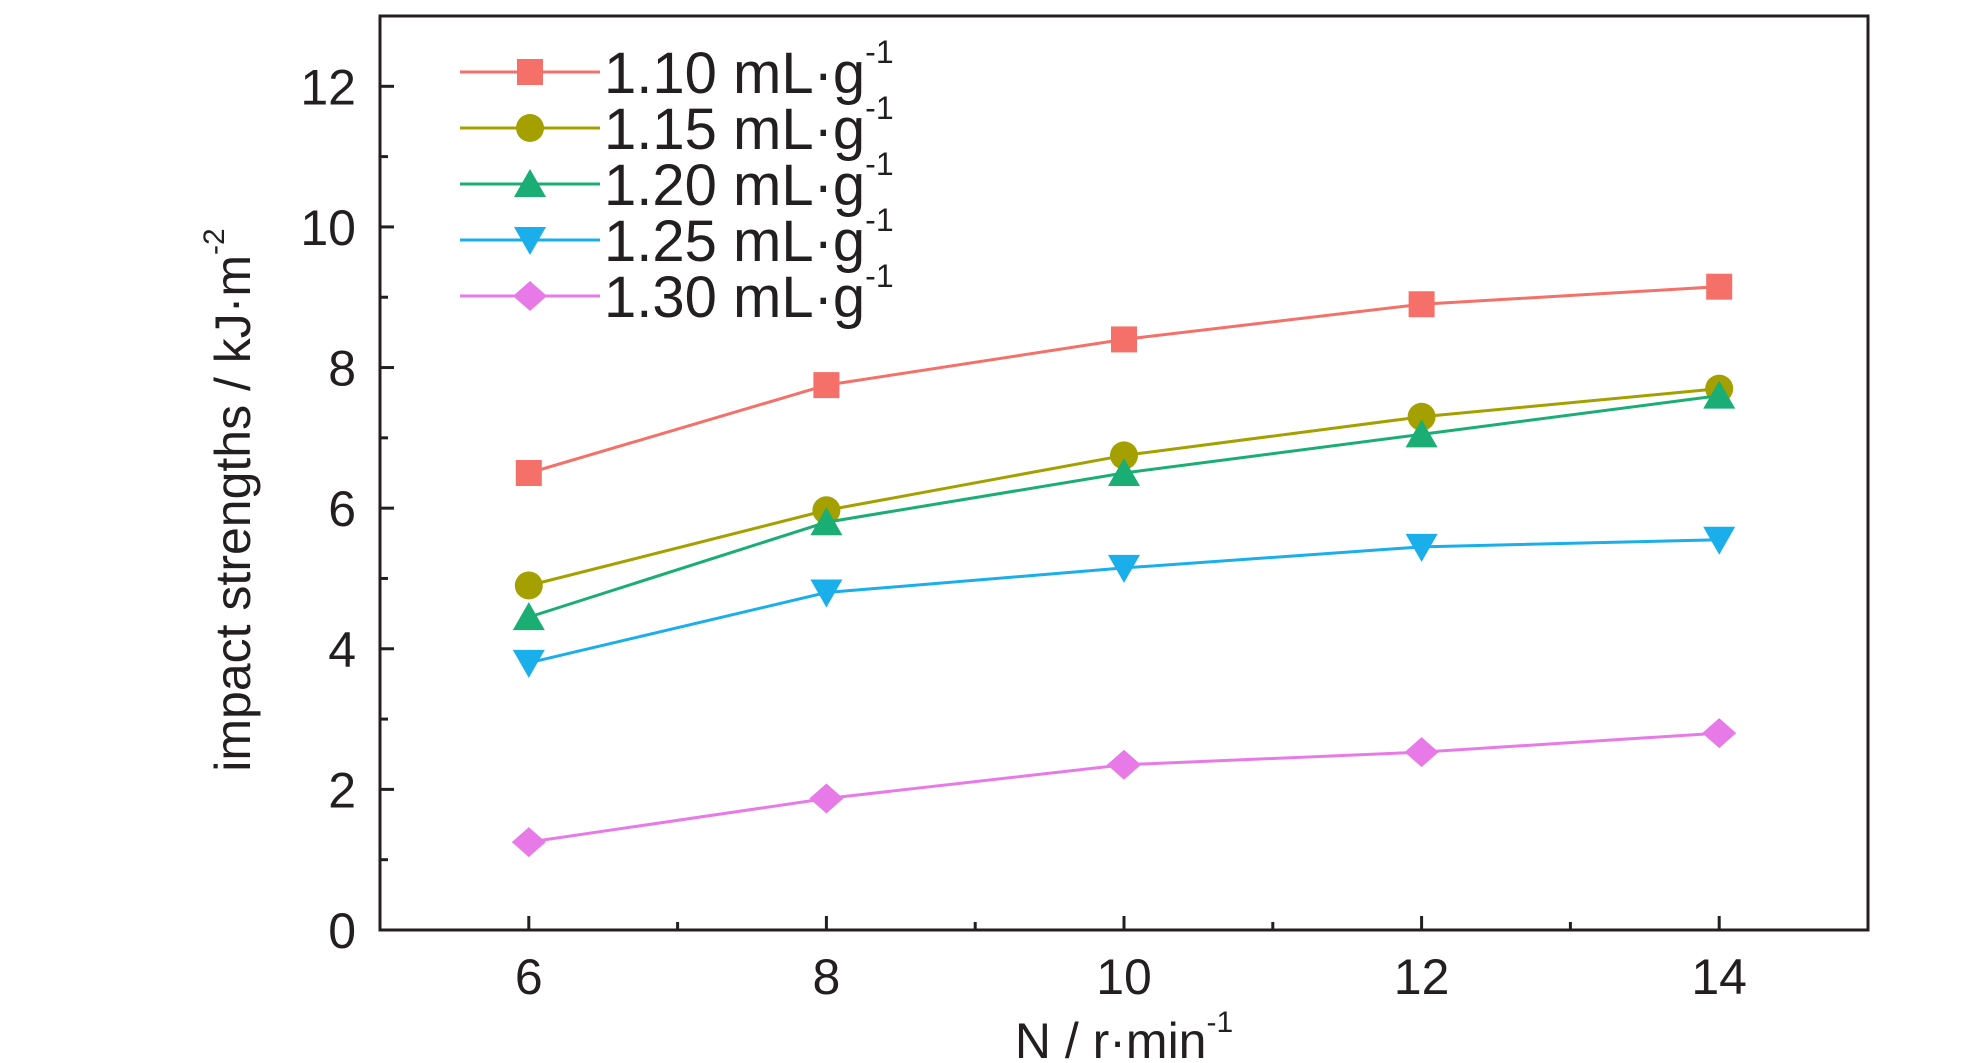 This screenshot has height=1063, width=1984. I want to click on legend-label: 1.20 mL·g-1, so click(749, 182).